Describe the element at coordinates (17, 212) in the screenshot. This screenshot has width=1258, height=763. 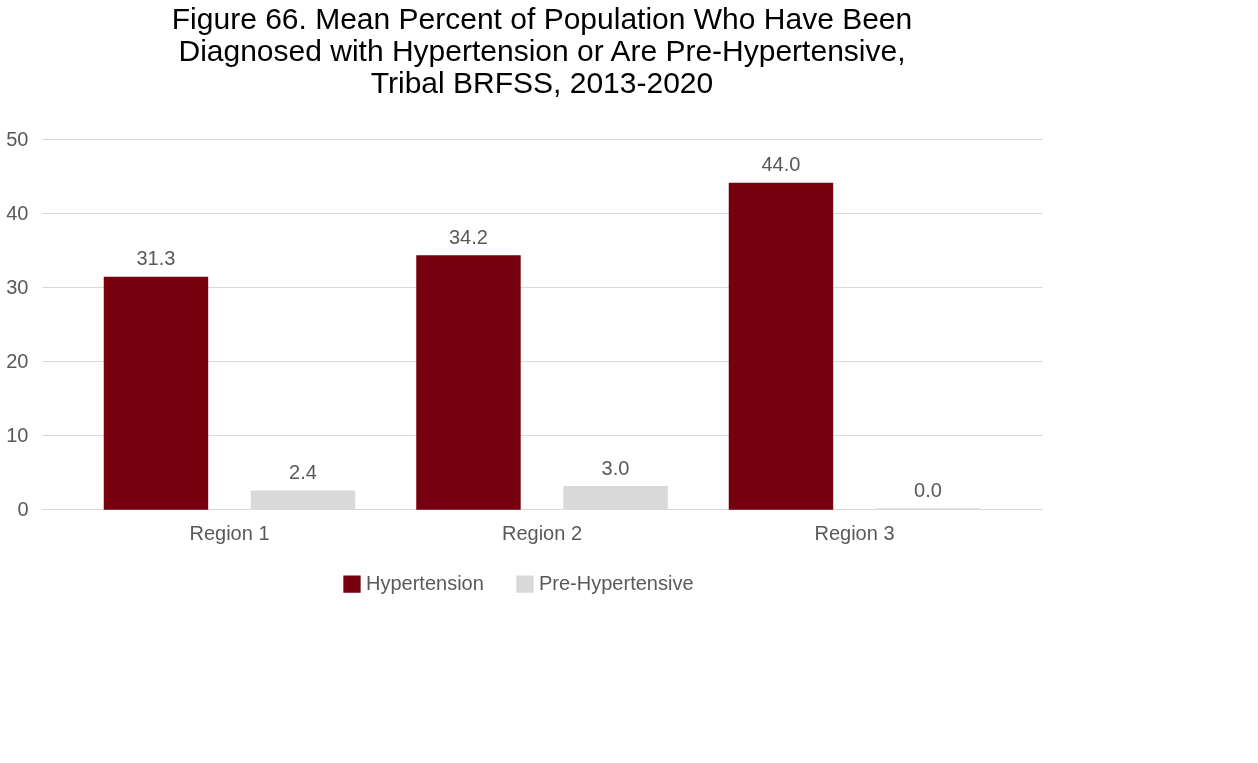
I see `y-tick-label: 40` at that location.